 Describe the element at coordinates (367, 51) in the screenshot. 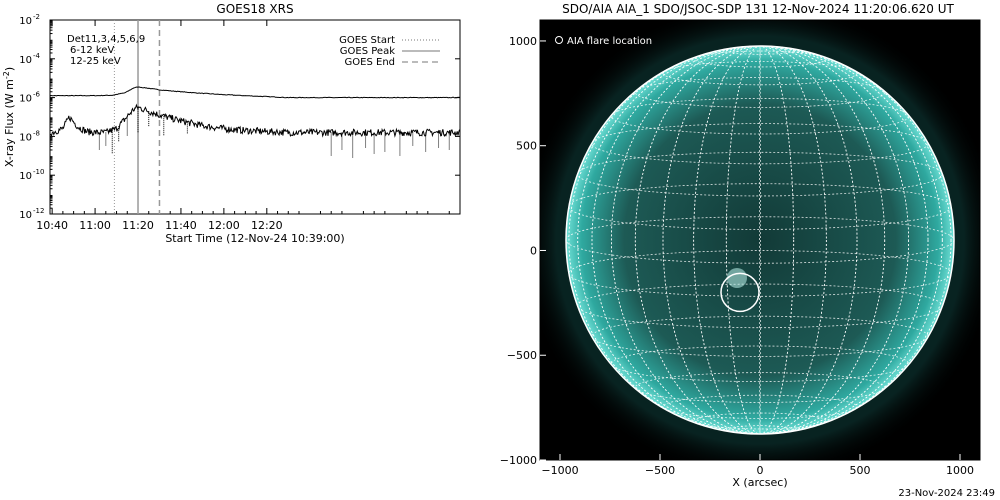

I see `legend-goes-peak: GOES Peak` at that location.